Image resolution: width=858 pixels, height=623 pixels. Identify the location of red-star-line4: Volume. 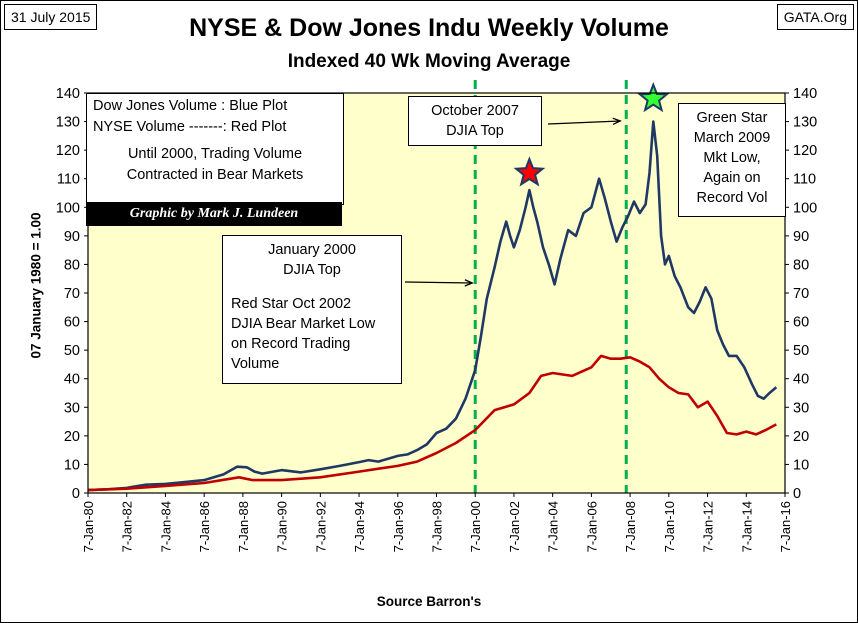
(255, 364).